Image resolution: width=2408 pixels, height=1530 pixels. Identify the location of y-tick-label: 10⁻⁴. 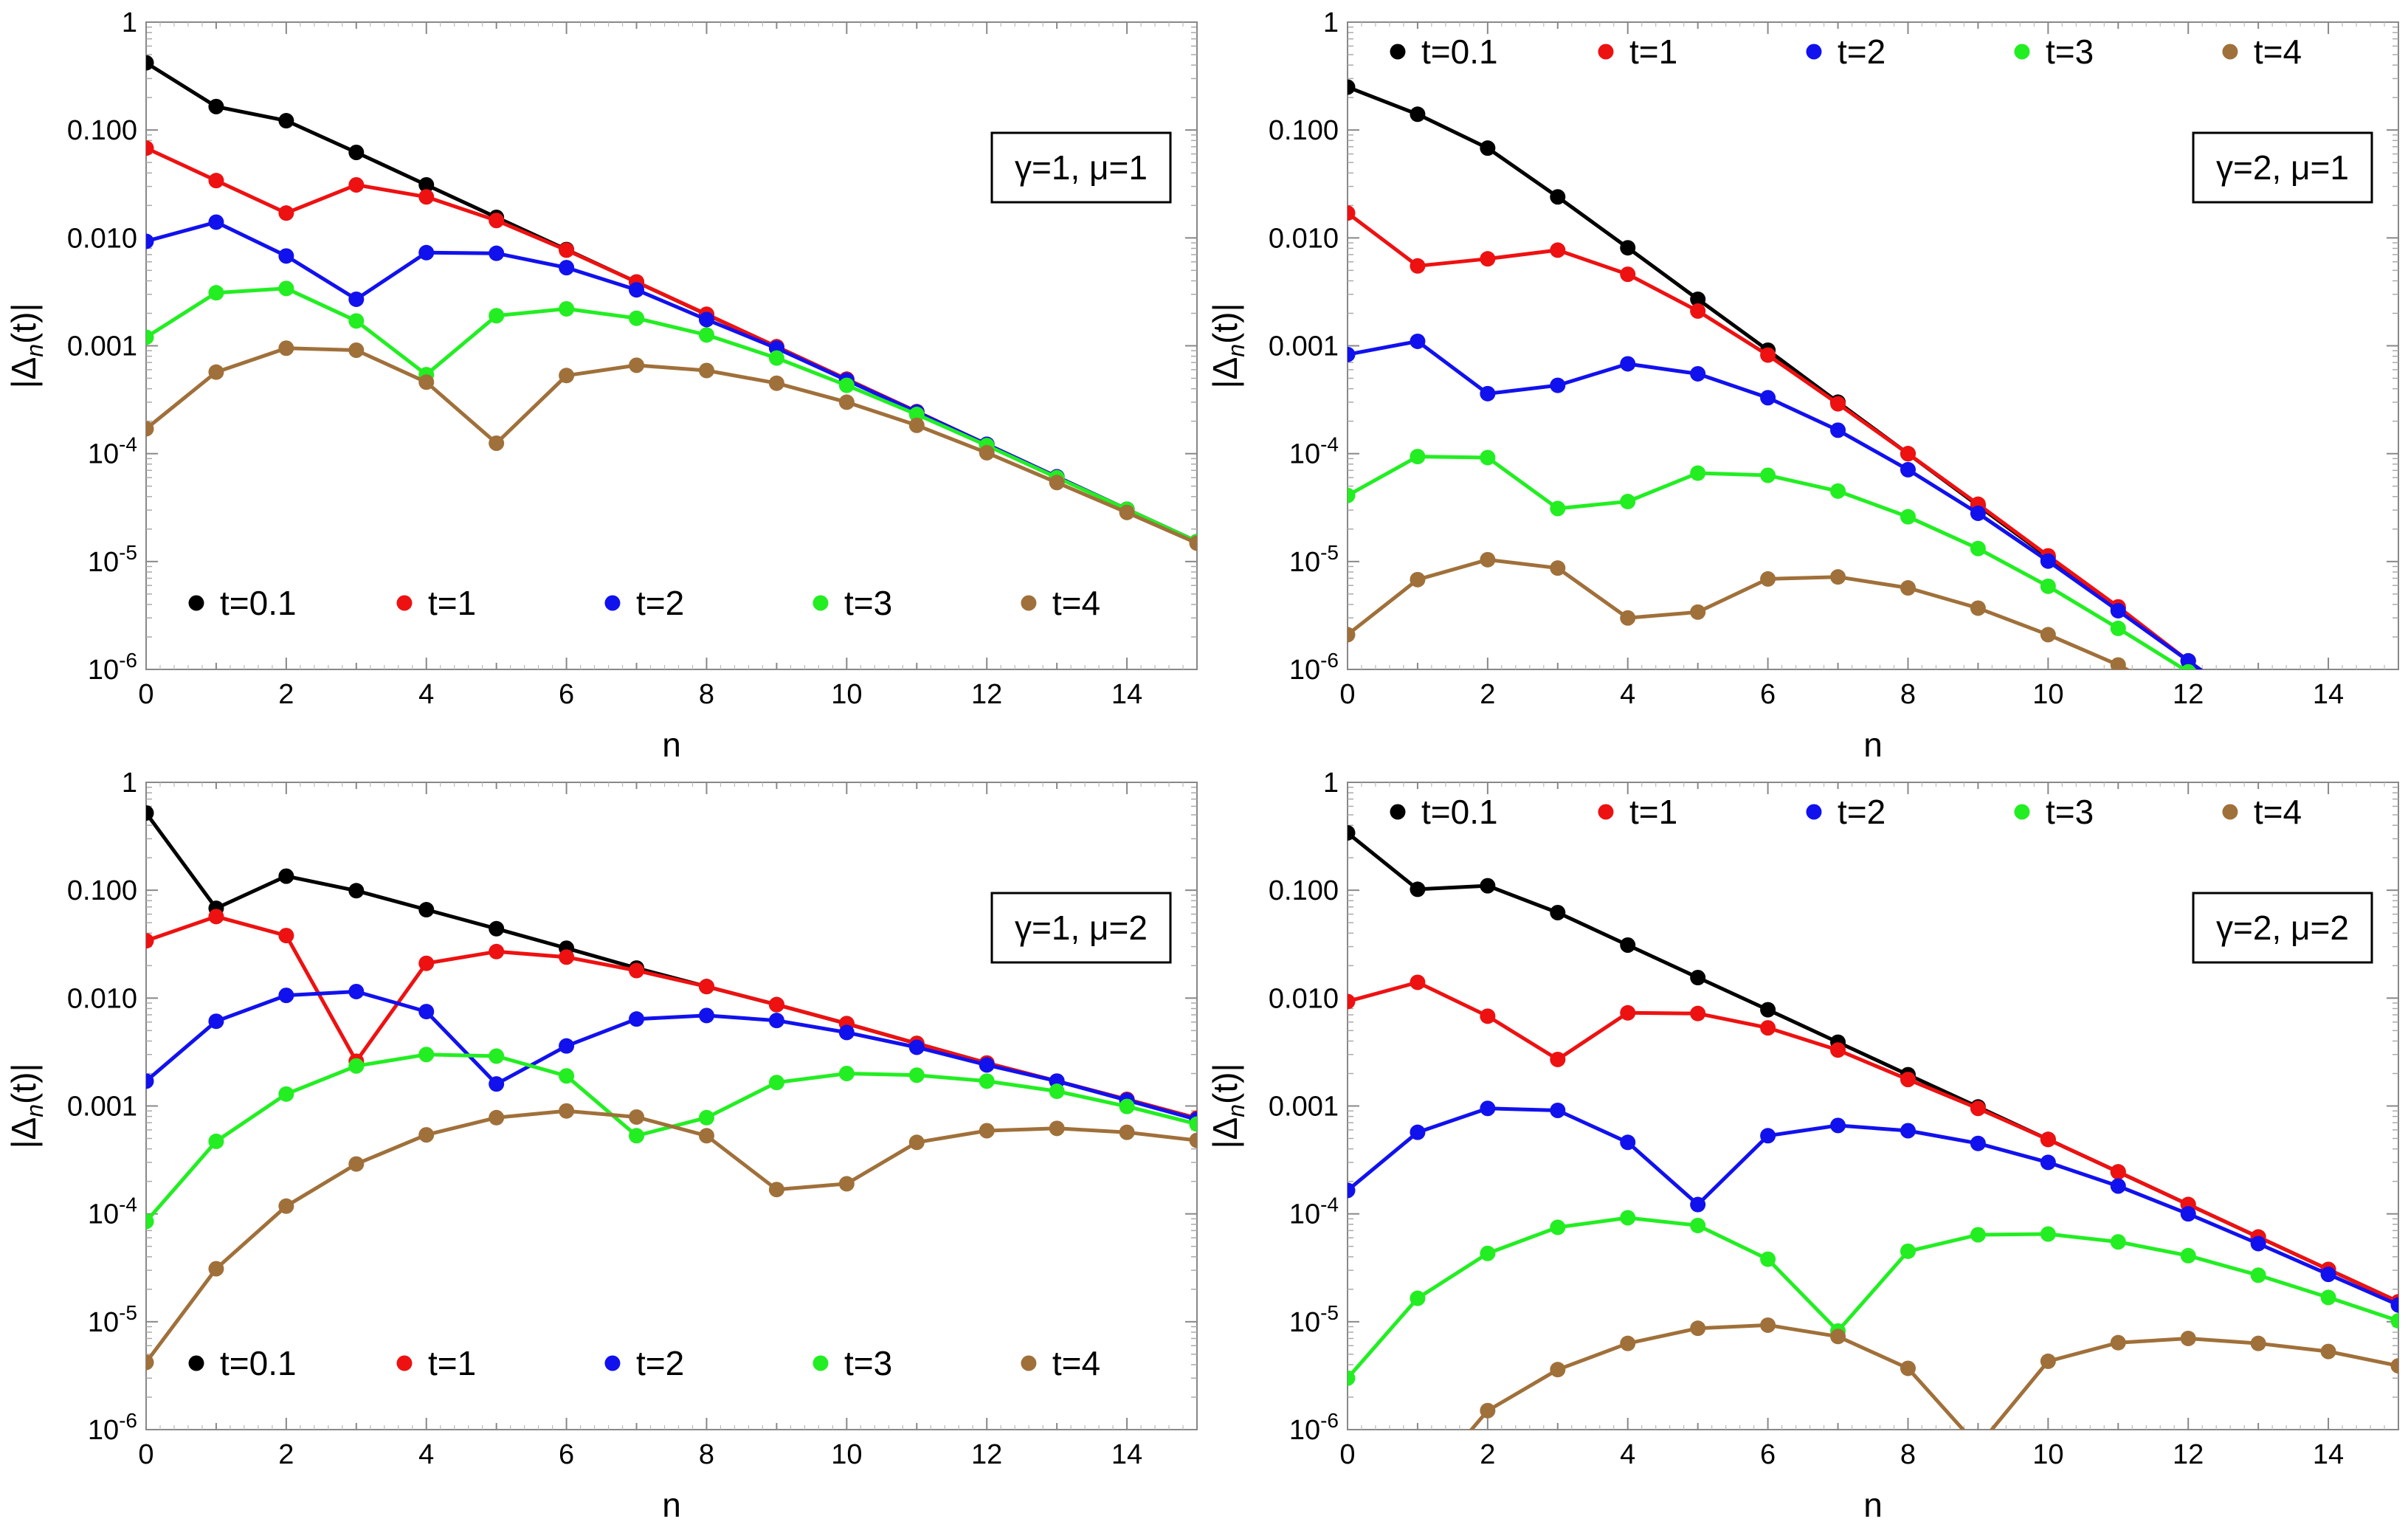
(1314, 1211).